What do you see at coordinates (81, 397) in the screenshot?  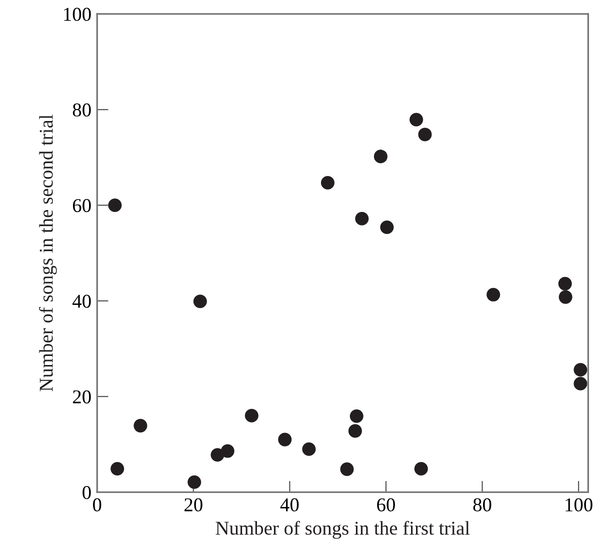 I see `y-tick-label: 20` at bounding box center [81, 397].